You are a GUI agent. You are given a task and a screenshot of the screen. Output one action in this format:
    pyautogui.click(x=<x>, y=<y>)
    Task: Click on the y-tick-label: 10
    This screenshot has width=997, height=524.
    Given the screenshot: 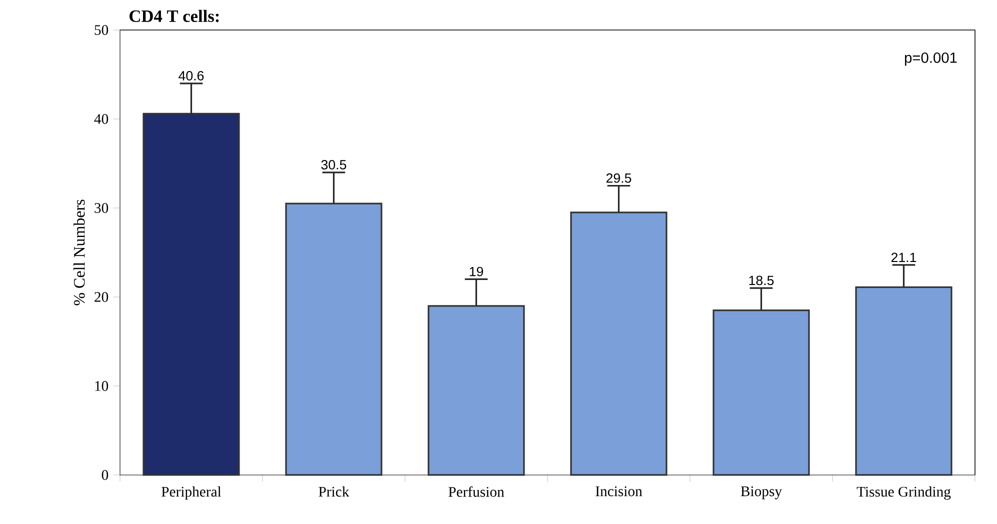 What is the action you would take?
    pyautogui.click(x=101, y=386)
    